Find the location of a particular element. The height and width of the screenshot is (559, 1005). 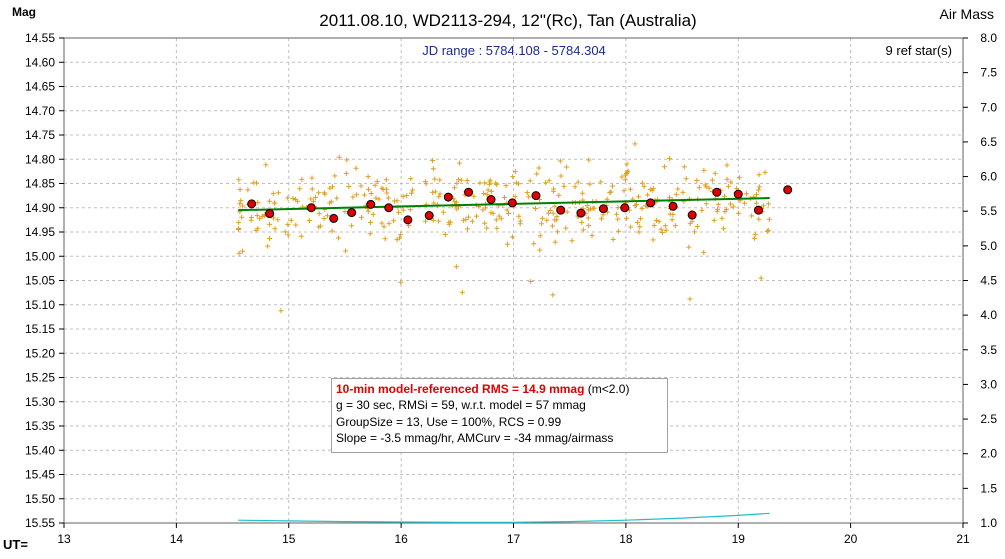

trend-line is located at coordinates (504, 204).